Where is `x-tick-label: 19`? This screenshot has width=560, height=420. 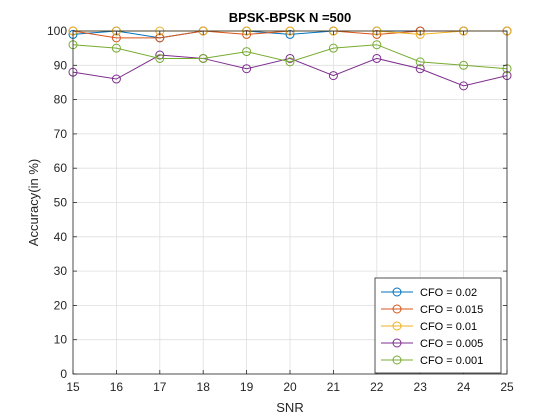 x-tick-label: 19 is located at coordinates (247, 387).